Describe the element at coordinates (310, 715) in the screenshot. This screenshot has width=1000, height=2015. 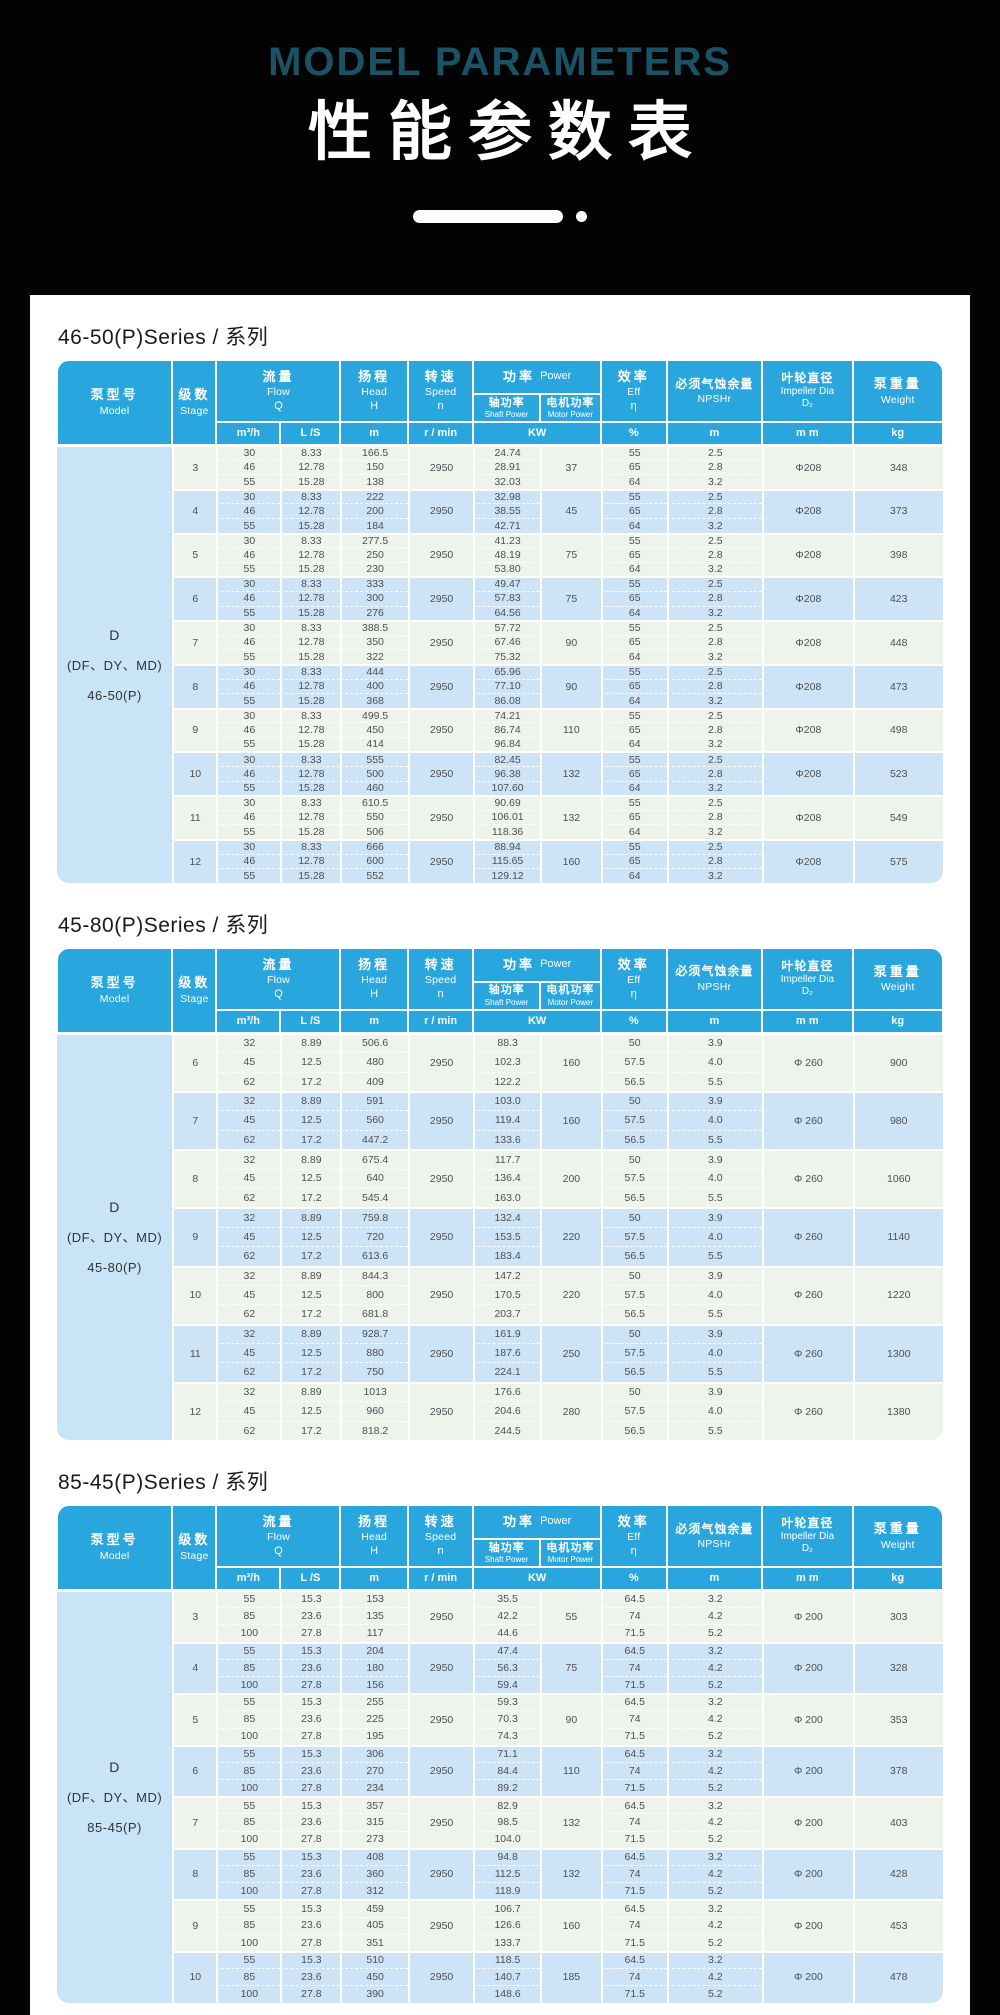
I see `flow-ls-cell: 8.33` at that location.